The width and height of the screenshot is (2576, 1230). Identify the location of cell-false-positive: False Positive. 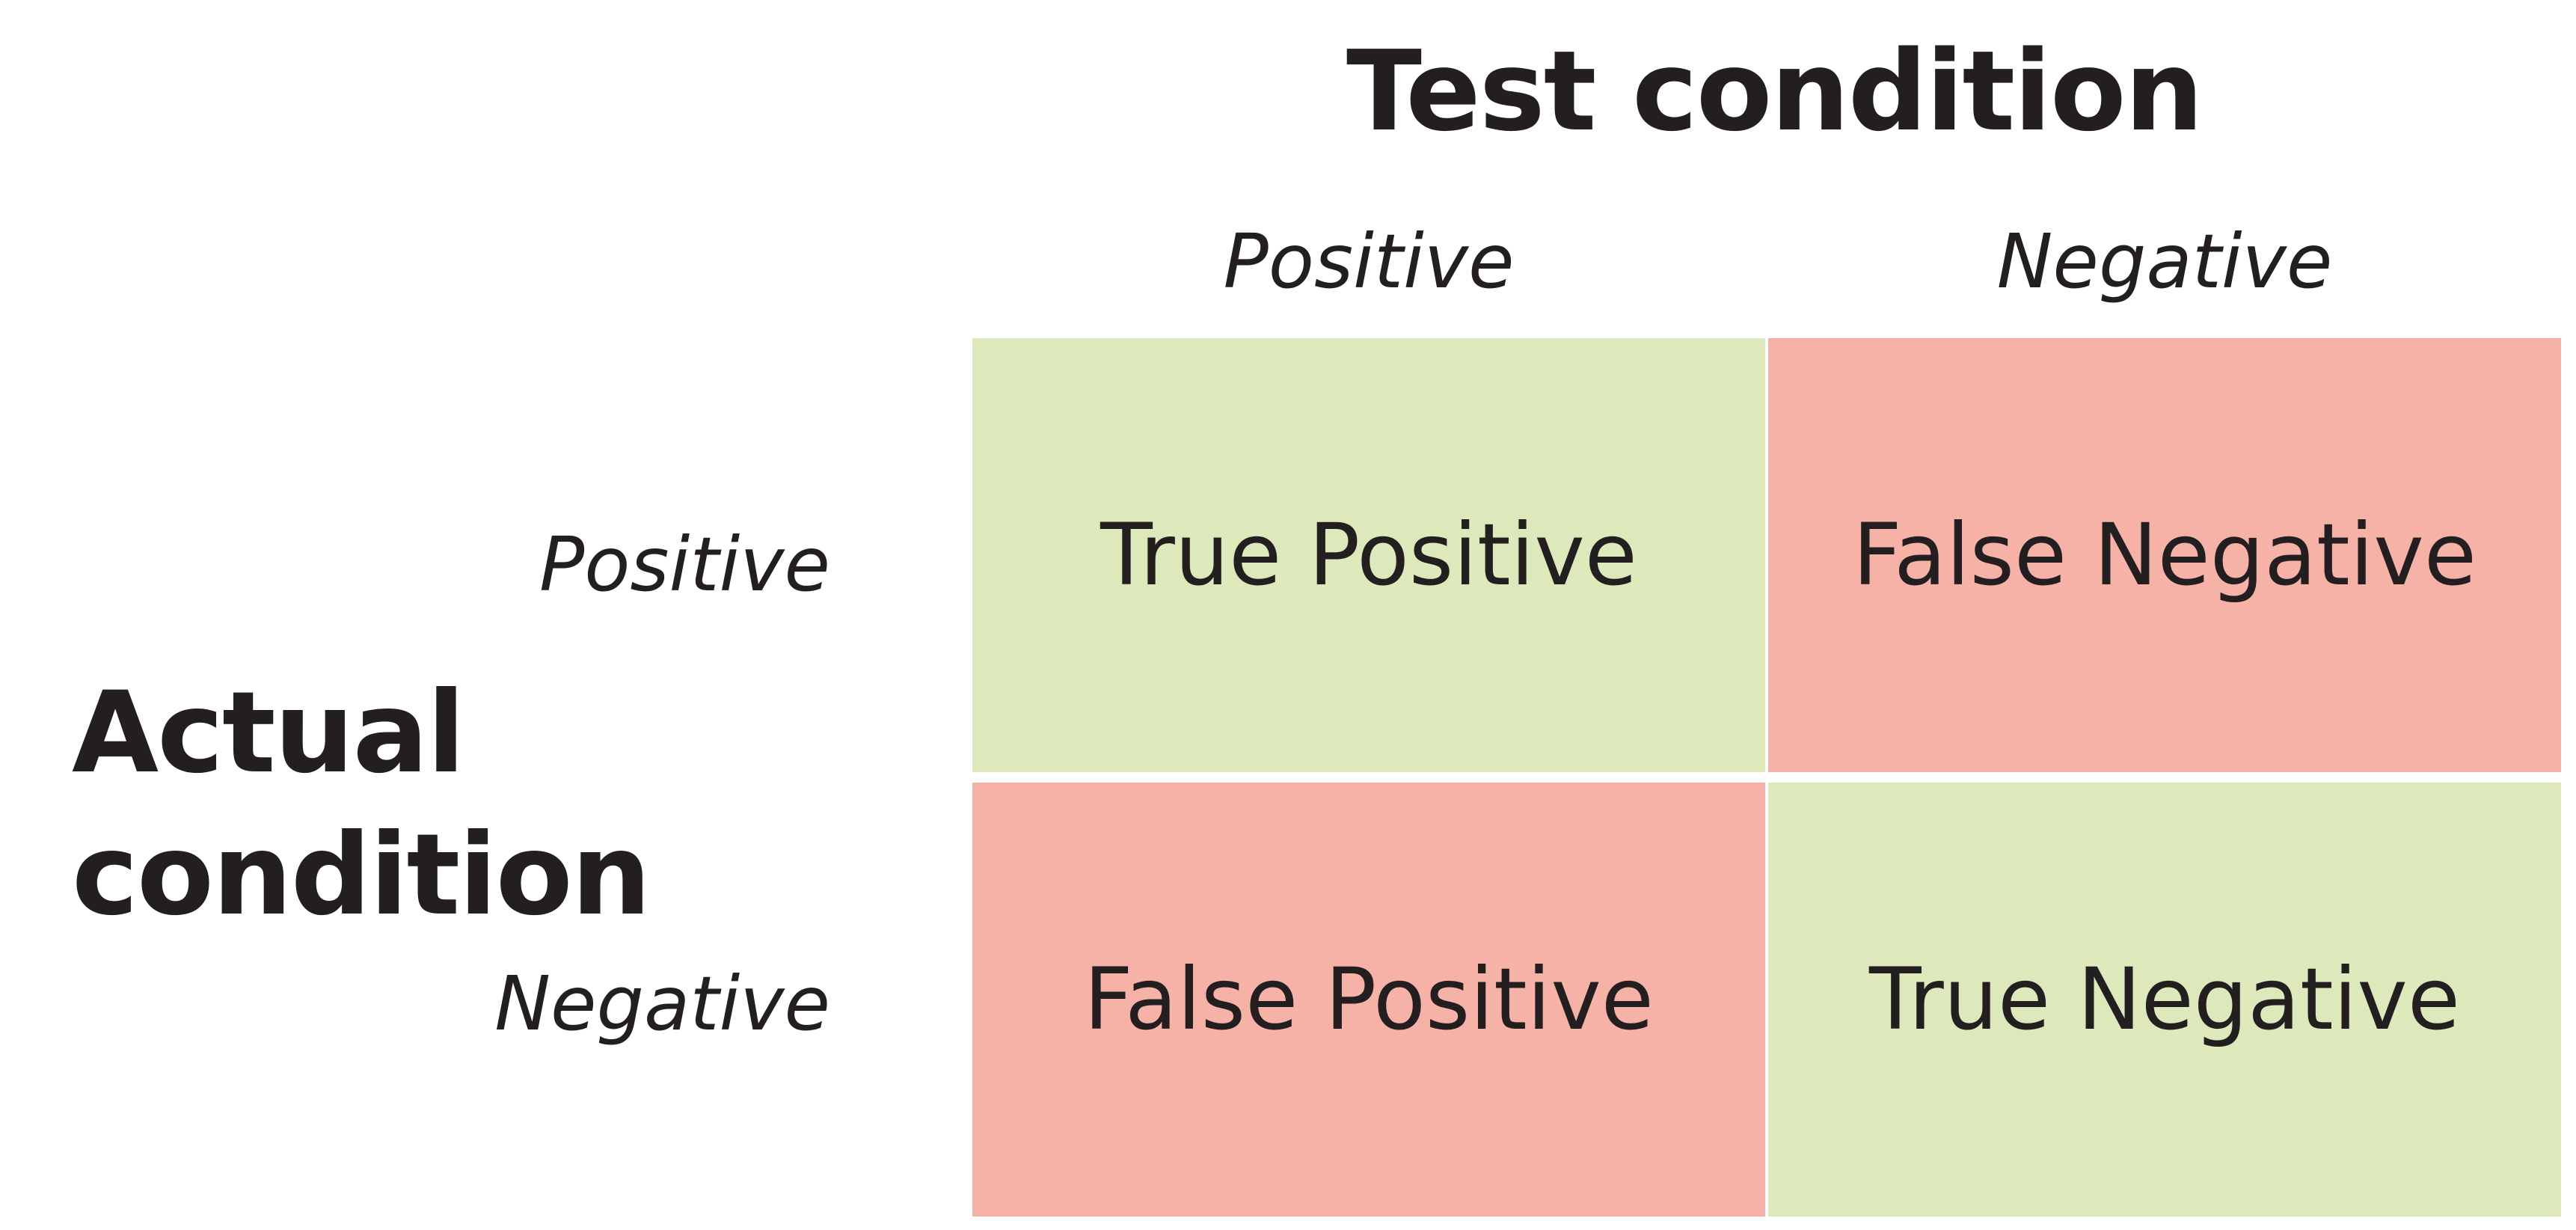
(1368, 1000).